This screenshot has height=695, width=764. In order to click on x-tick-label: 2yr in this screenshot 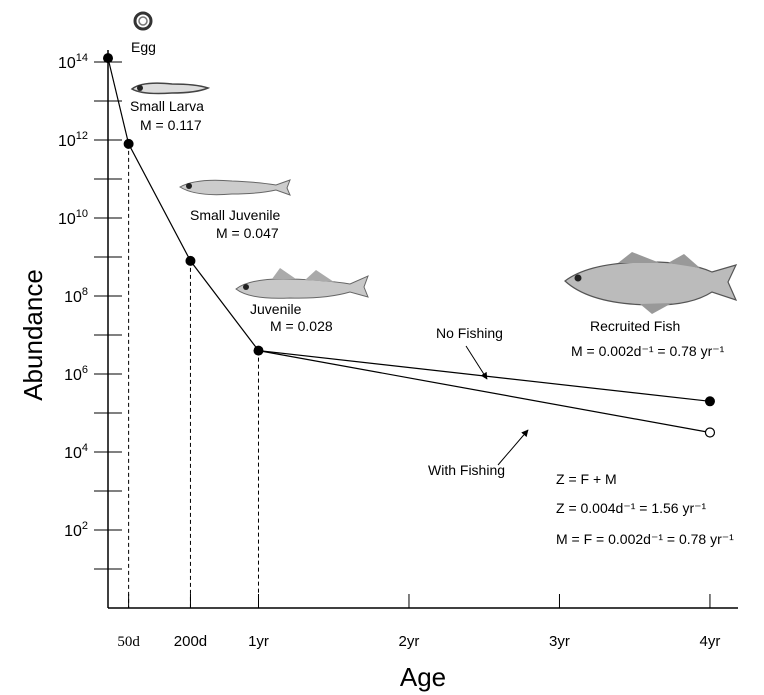, I will do `click(409, 641)`.